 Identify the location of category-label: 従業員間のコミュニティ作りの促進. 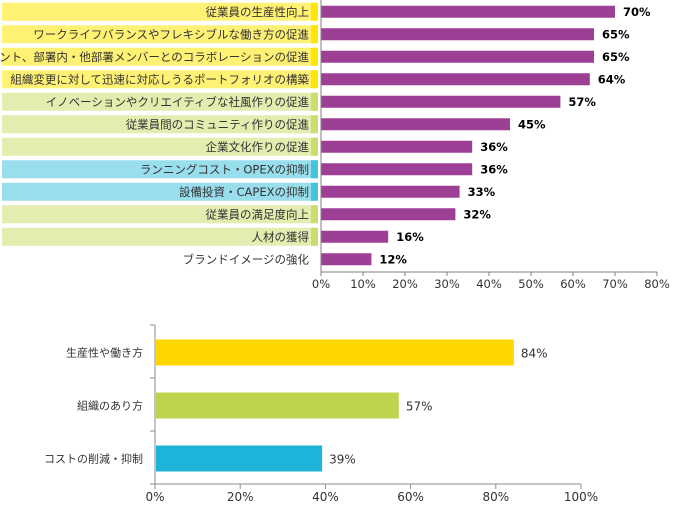
(218, 124).